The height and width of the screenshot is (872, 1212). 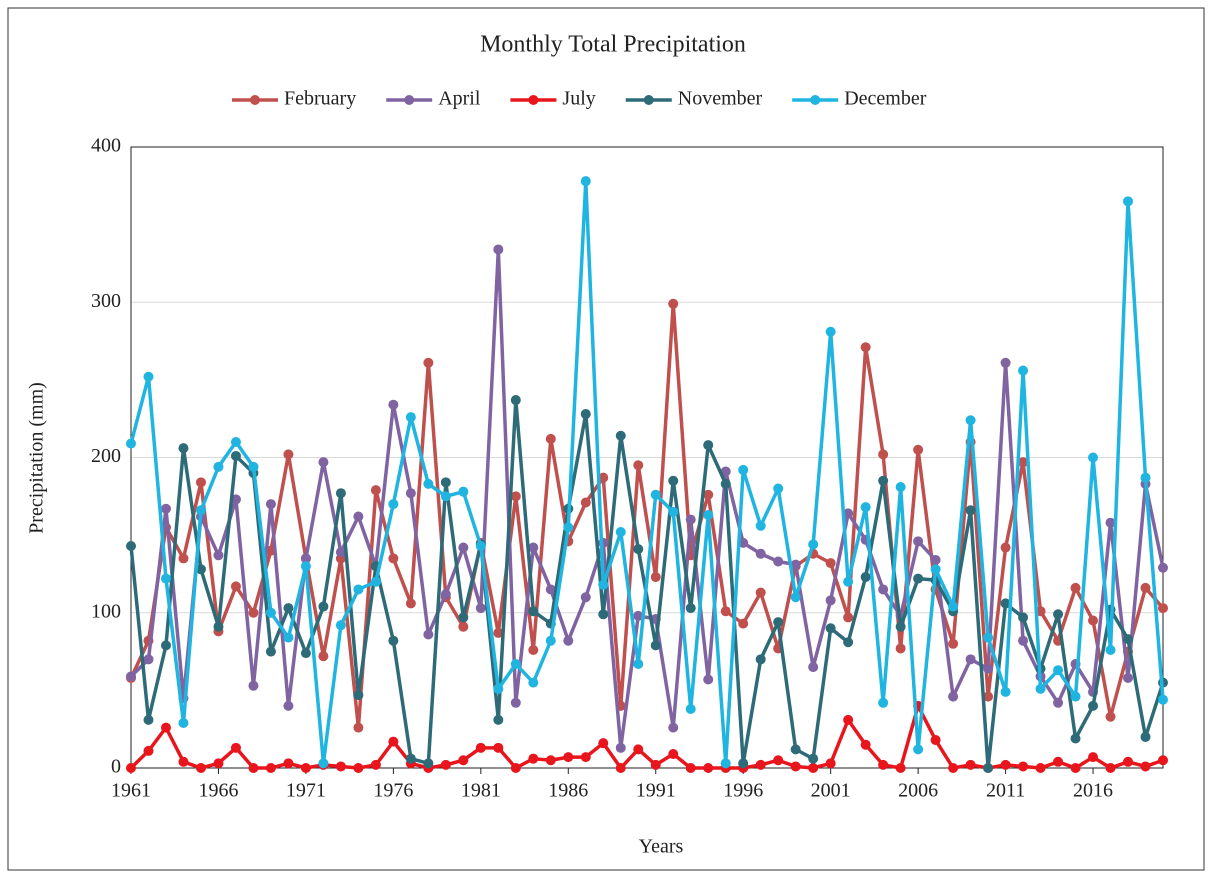 What do you see at coordinates (218, 791) in the screenshot?
I see `x-tick-label: 1966` at bounding box center [218, 791].